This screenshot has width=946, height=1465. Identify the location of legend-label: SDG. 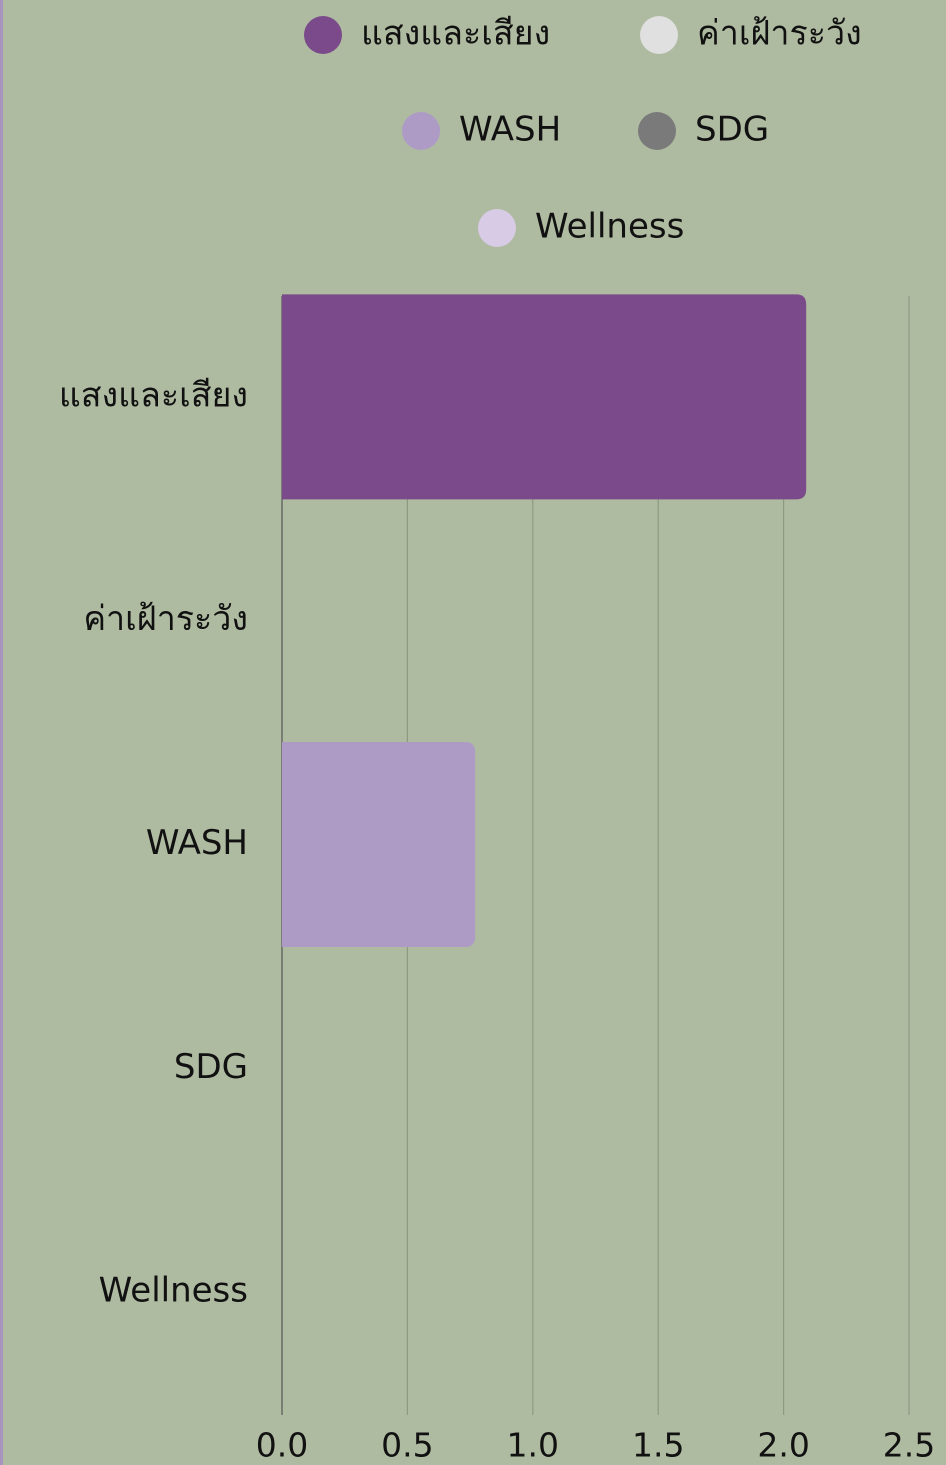
(732, 130).